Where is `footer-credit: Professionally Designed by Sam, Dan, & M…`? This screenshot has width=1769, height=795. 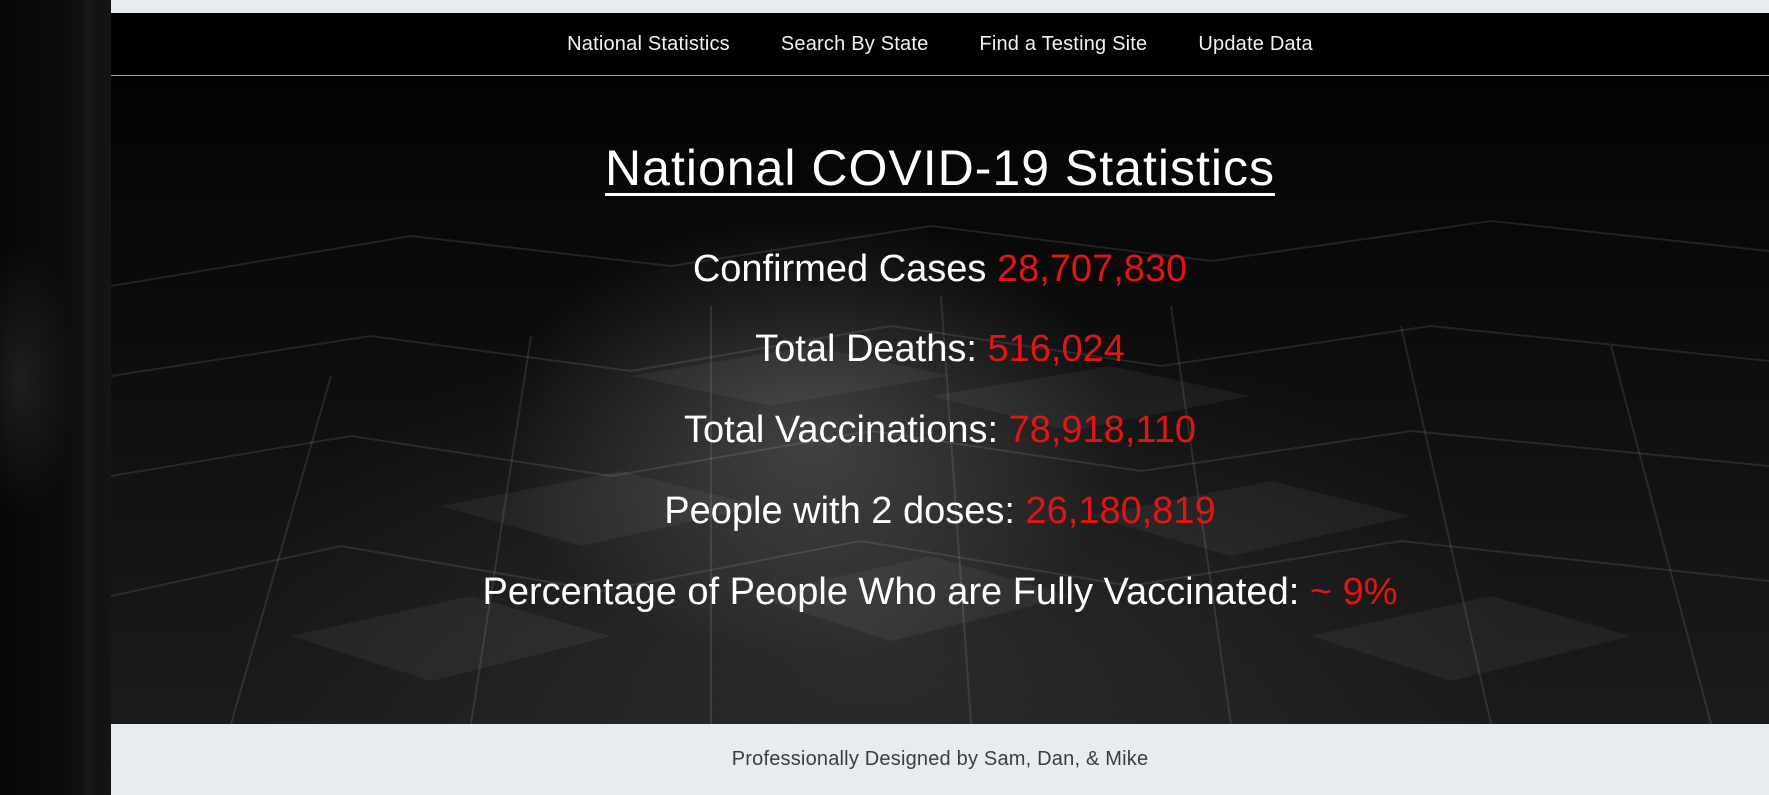
footer-credit: Professionally Designed by Sam, Dan, & M… is located at coordinates (940, 759).